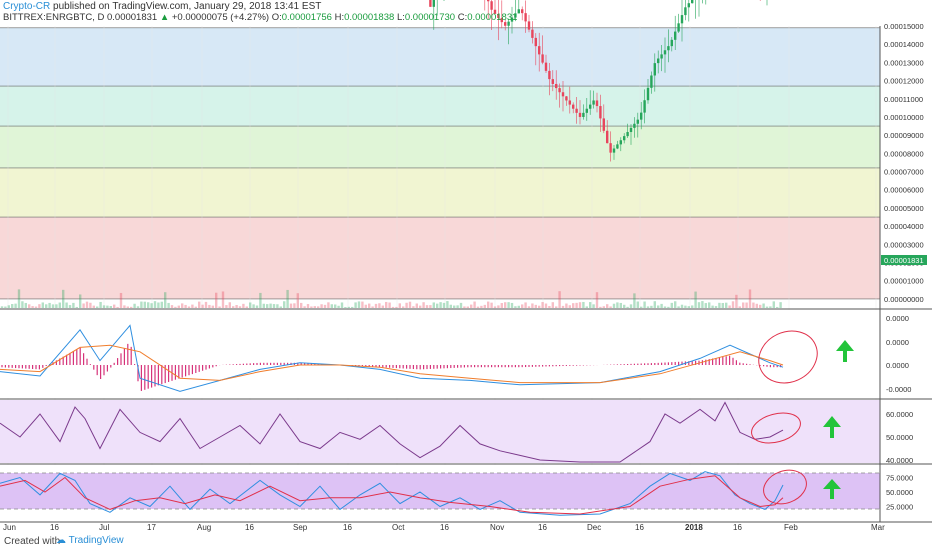  What do you see at coordinates (27, 6) in the screenshot?
I see `author-link: Crypto-CR` at bounding box center [27, 6].